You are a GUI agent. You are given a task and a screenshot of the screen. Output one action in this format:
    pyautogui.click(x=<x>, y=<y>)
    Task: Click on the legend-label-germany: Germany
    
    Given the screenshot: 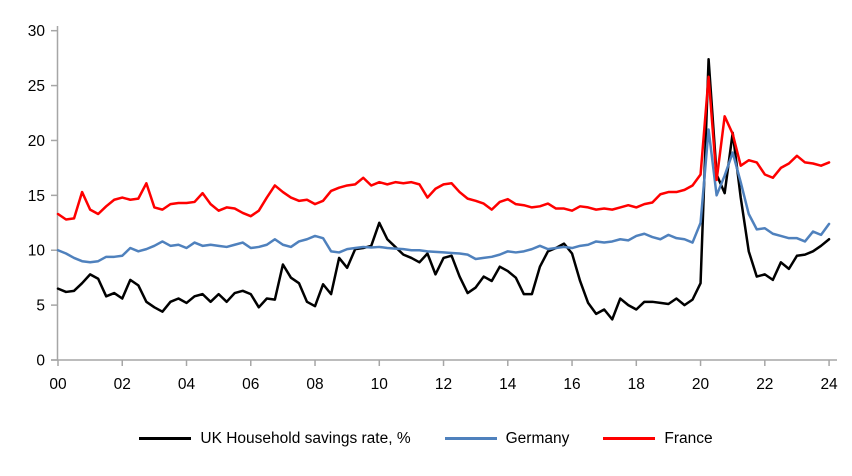 What is the action you would take?
    pyautogui.click(x=537, y=438)
    